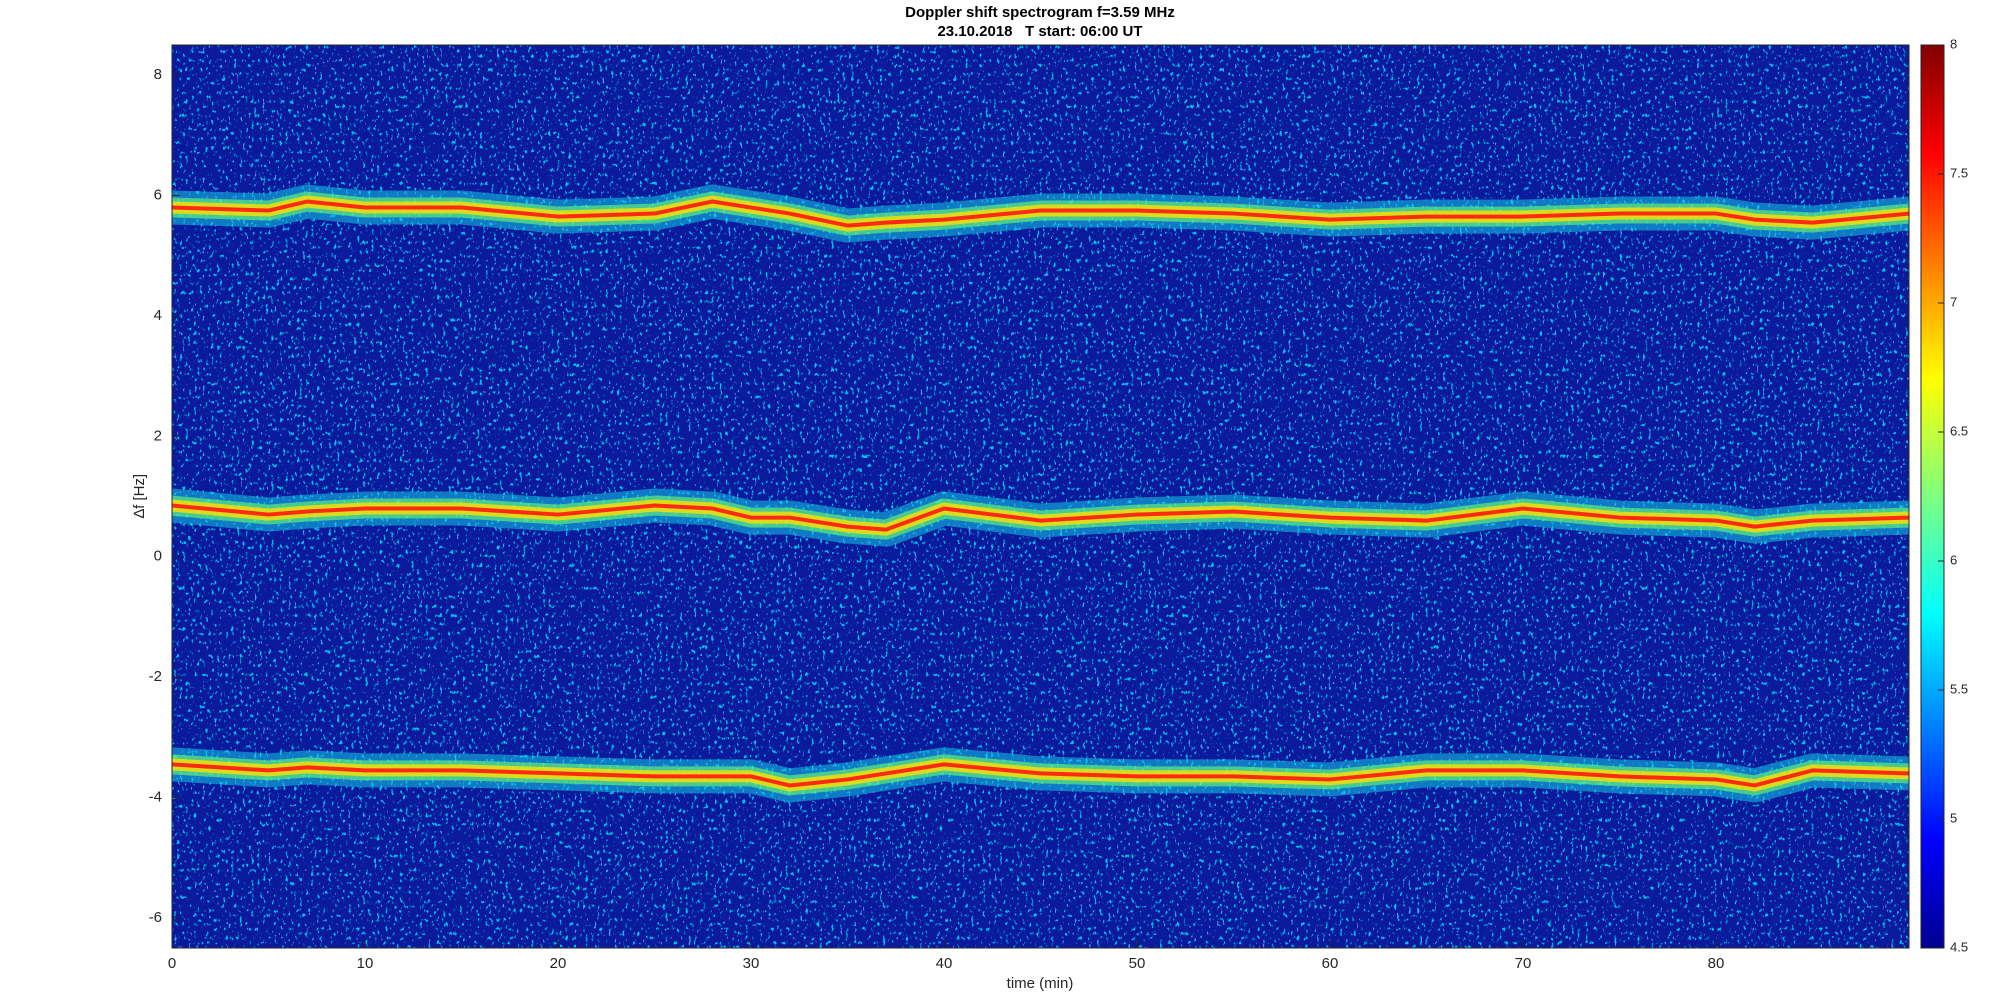  What do you see at coordinates (751, 963) in the screenshot?
I see `x-tick-label: 30` at bounding box center [751, 963].